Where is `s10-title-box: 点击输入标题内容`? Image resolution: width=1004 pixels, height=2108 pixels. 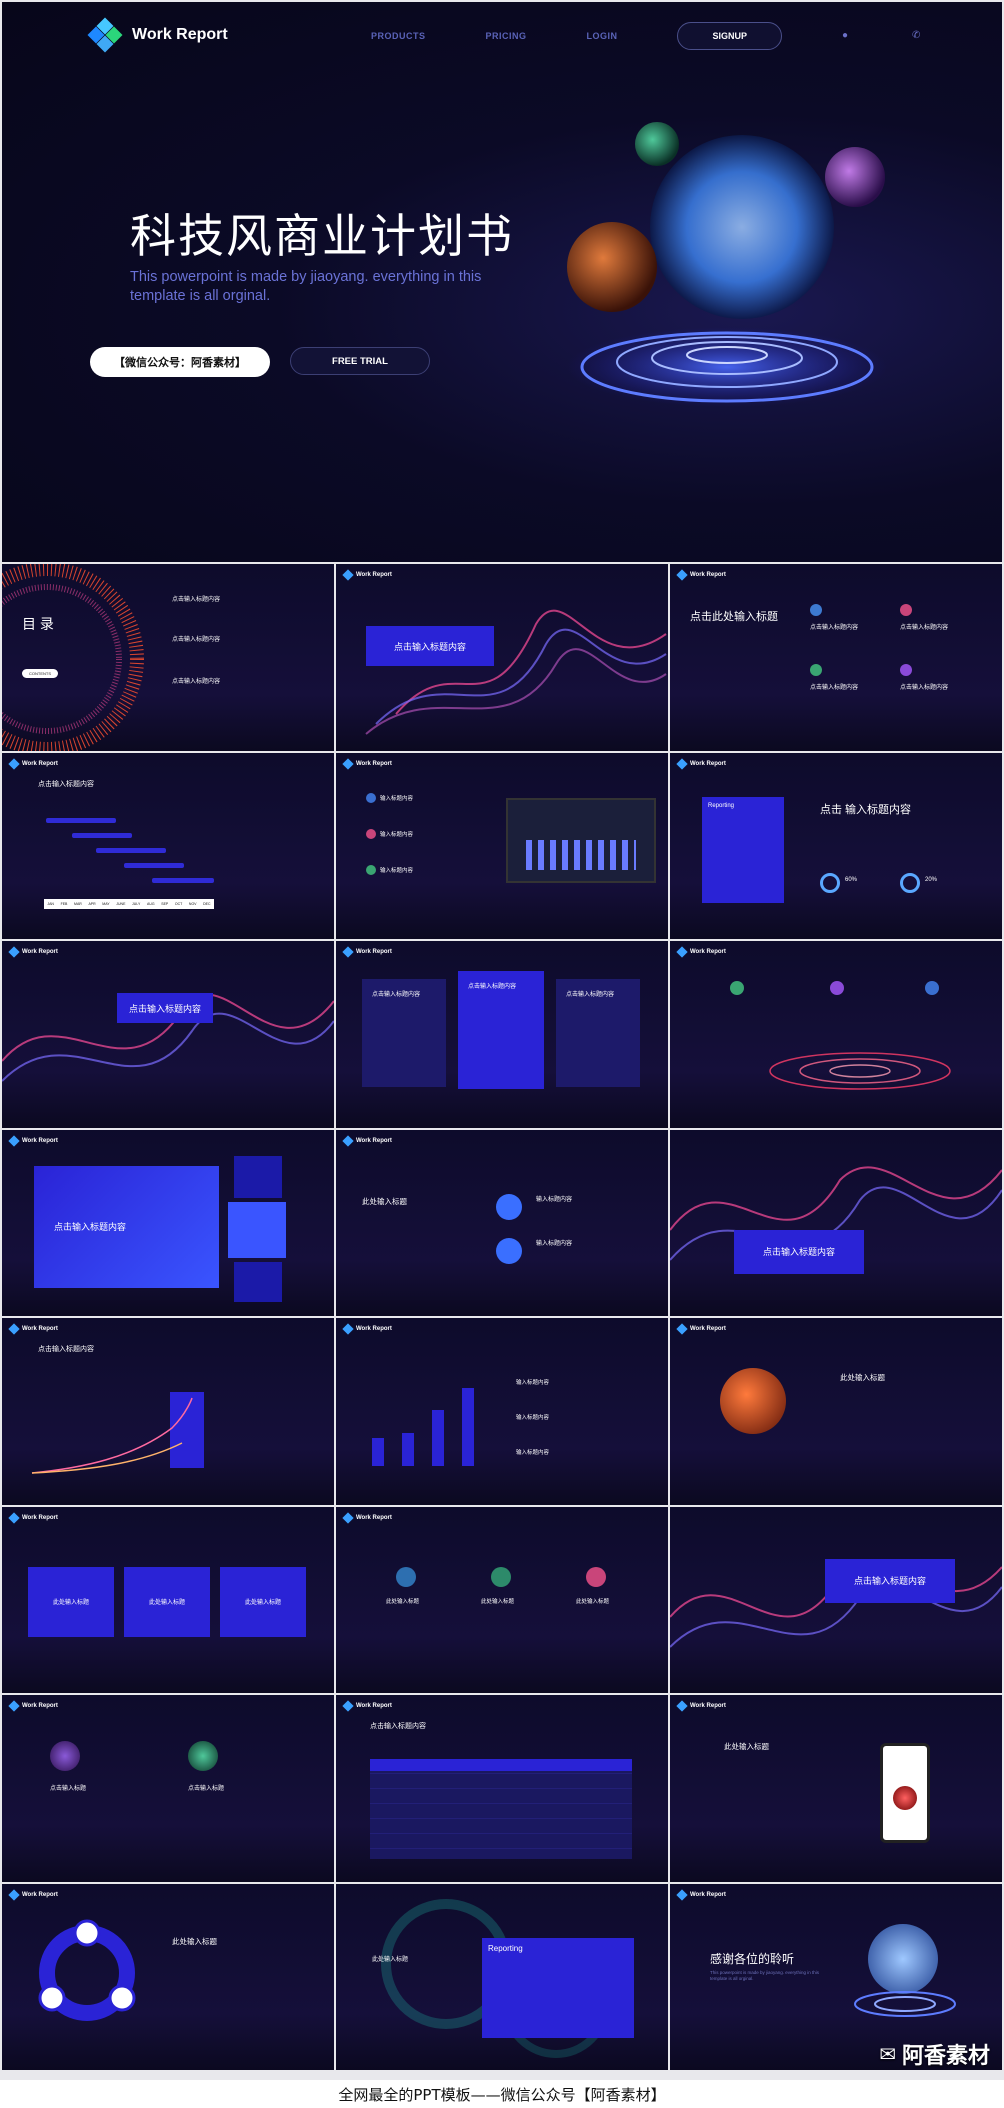 s10-title-box: 点击输入标题内容 is located at coordinates (126, 1226).